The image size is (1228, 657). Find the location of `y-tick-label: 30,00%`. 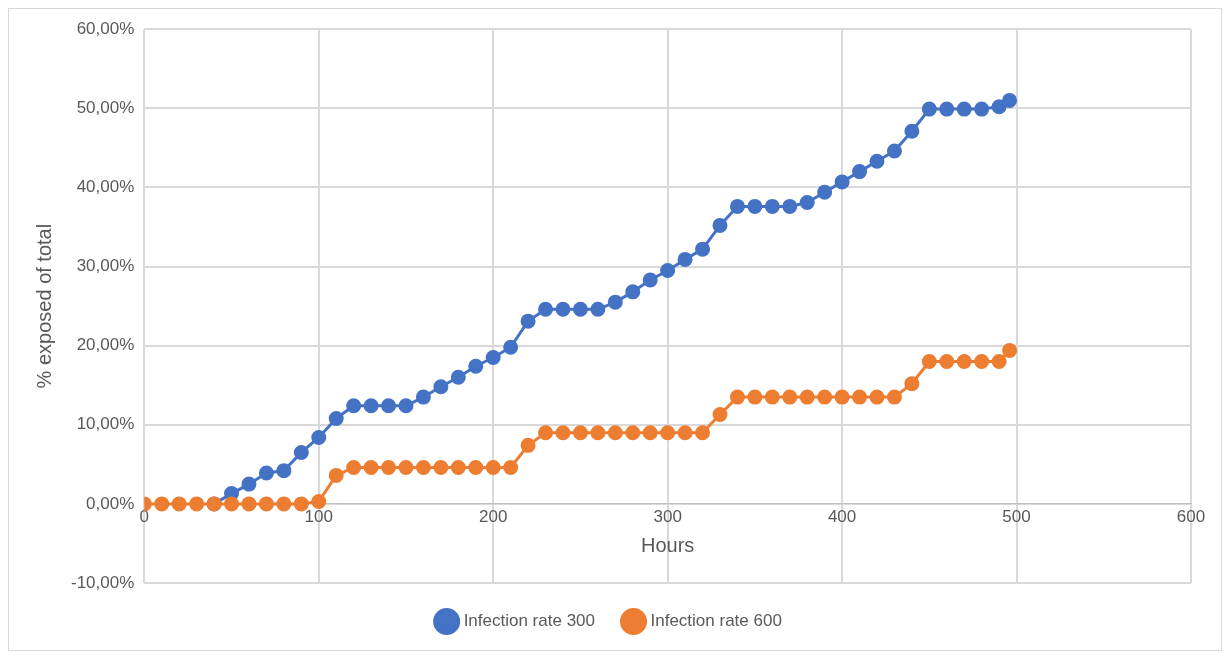

y-tick-label: 30,00% is located at coordinates (105, 266).